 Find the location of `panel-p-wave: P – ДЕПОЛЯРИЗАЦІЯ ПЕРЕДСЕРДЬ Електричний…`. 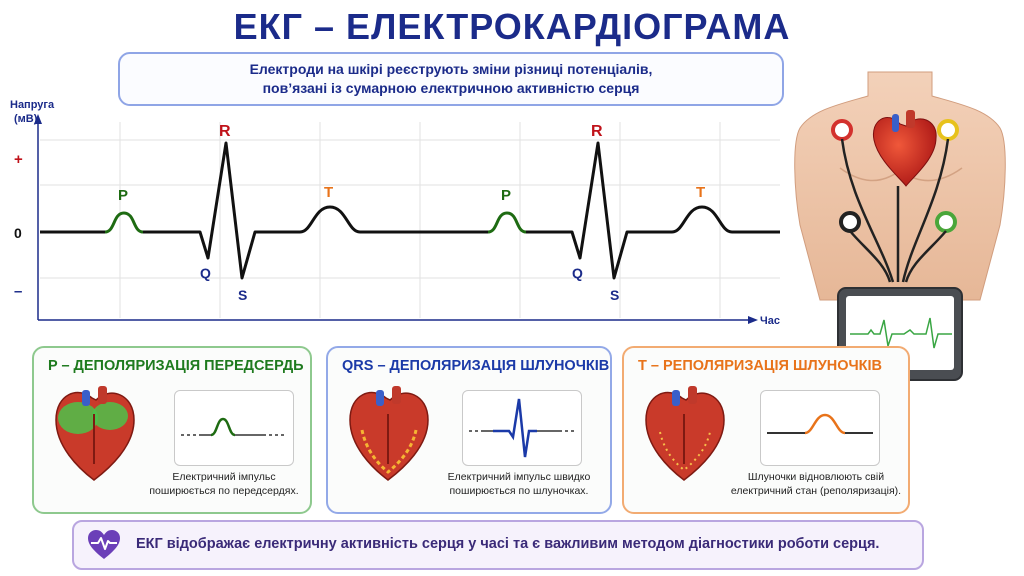

panel-p-wave: P – ДЕПОЛЯРИЗАЦІЯ ПЕРЕДСЕРДЬ Електричний… is located at coordinates (172, 430).